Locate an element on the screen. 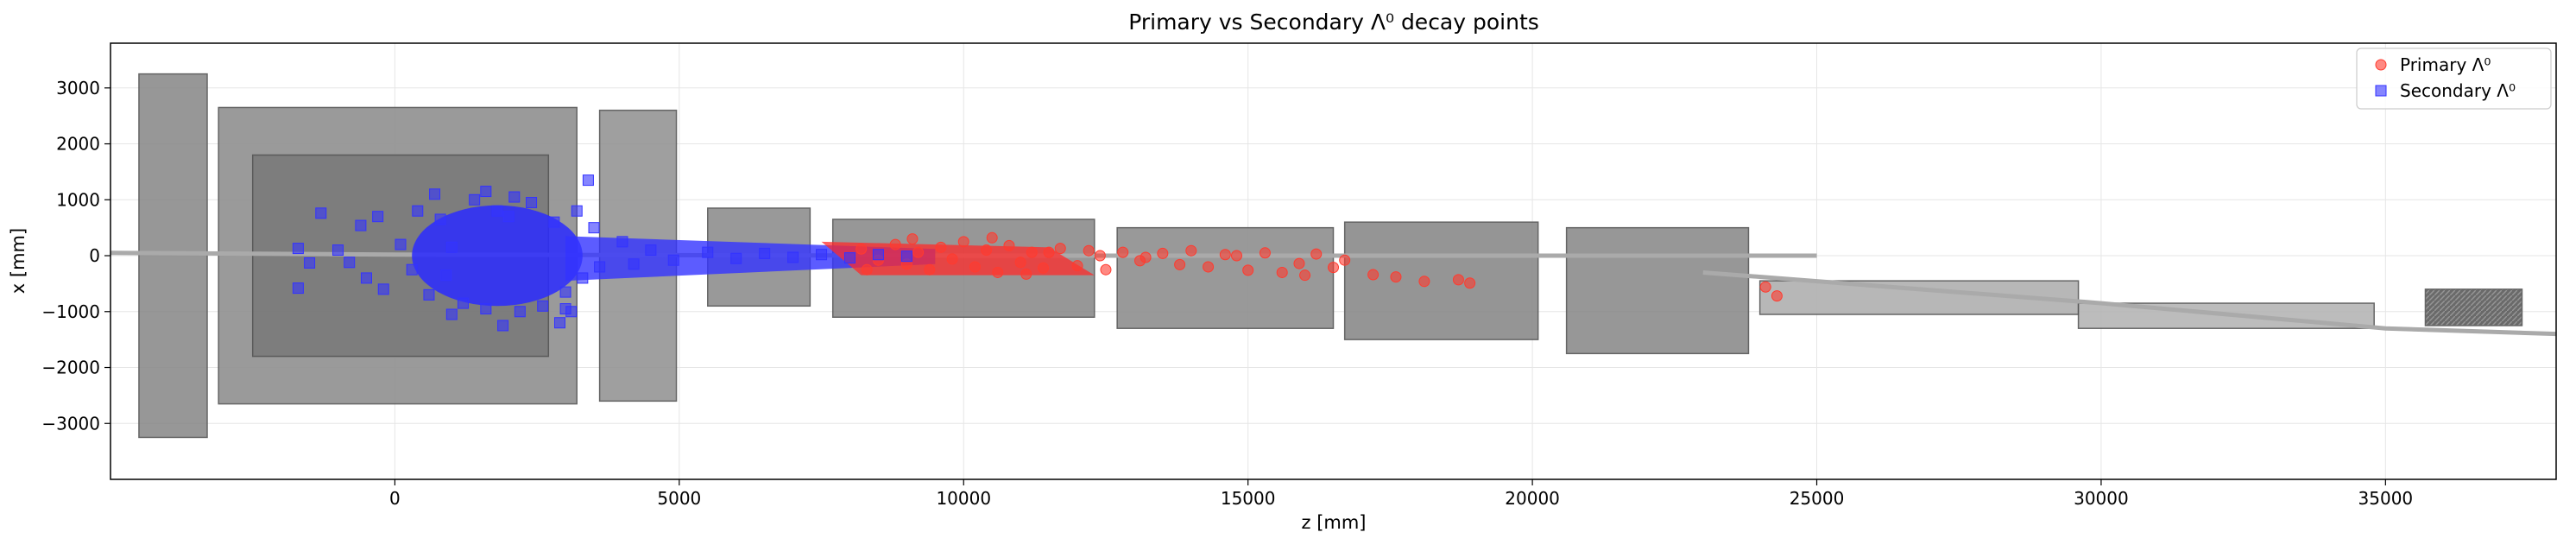 This screenshot has width=2576, height=545. x-axis-label: z [mm] is located at coordinates (1334, 522).